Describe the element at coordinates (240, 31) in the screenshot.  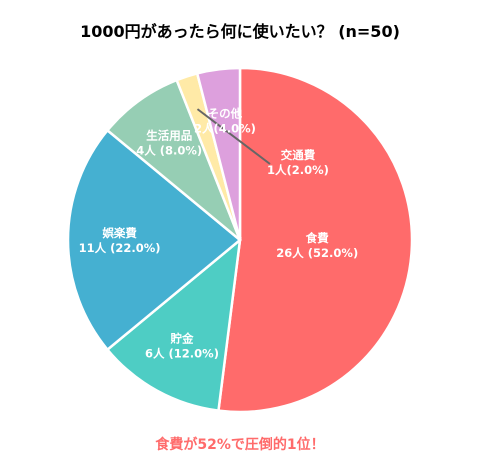
I see `chart-title: 1000円があったら何に使いたい？ (n=50)` at that location.